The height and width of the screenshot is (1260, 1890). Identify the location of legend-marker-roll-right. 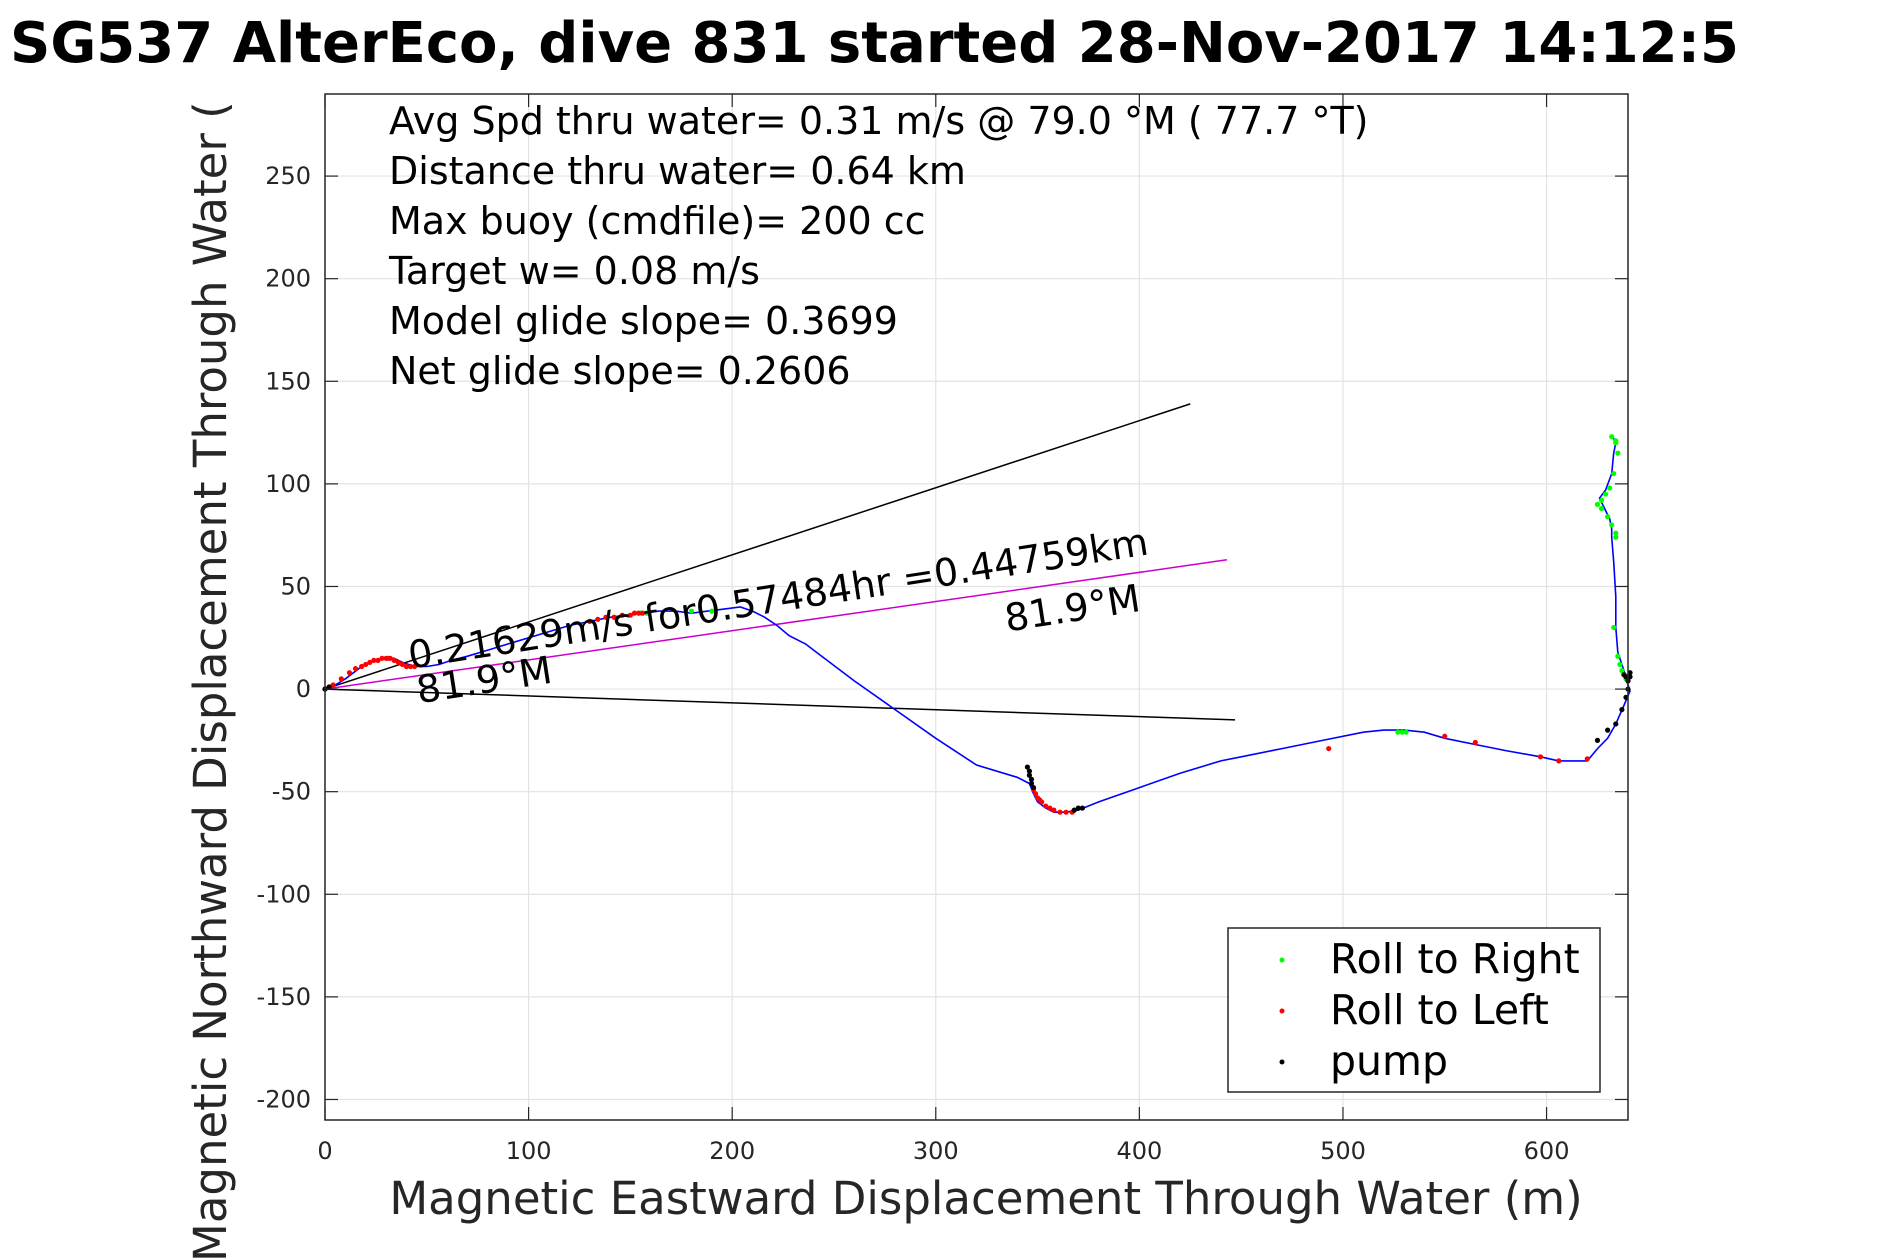
(1282, 960).